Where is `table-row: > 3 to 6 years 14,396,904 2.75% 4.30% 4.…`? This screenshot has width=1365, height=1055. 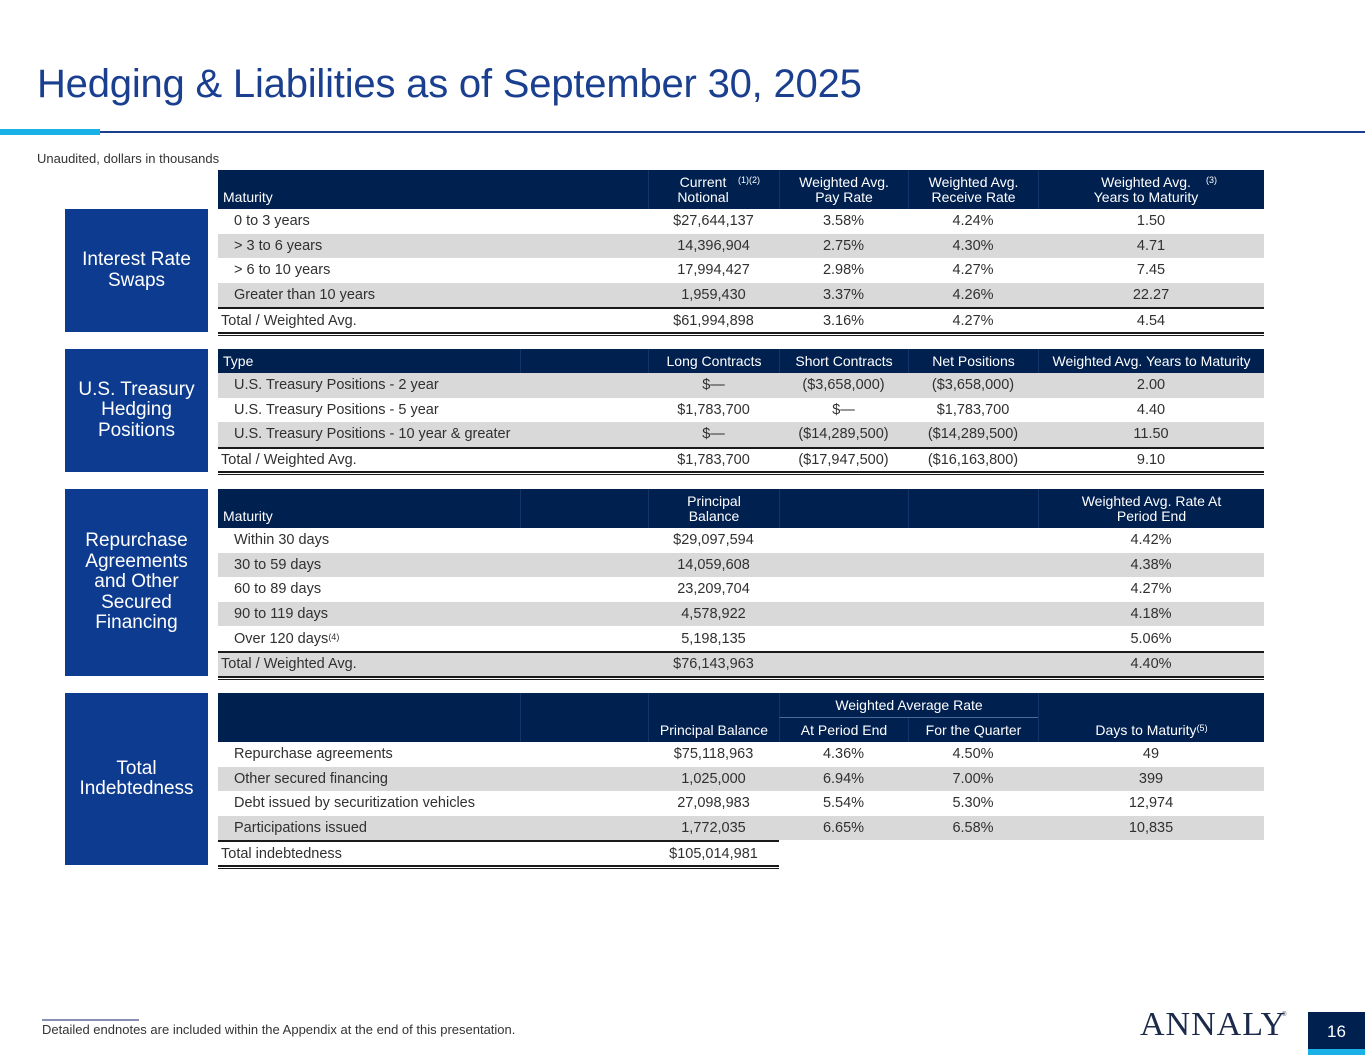 table-row: > 3 to 6 years 14,396,904 2.75% 4.30% 4.… is located at coordinates (741, 246).